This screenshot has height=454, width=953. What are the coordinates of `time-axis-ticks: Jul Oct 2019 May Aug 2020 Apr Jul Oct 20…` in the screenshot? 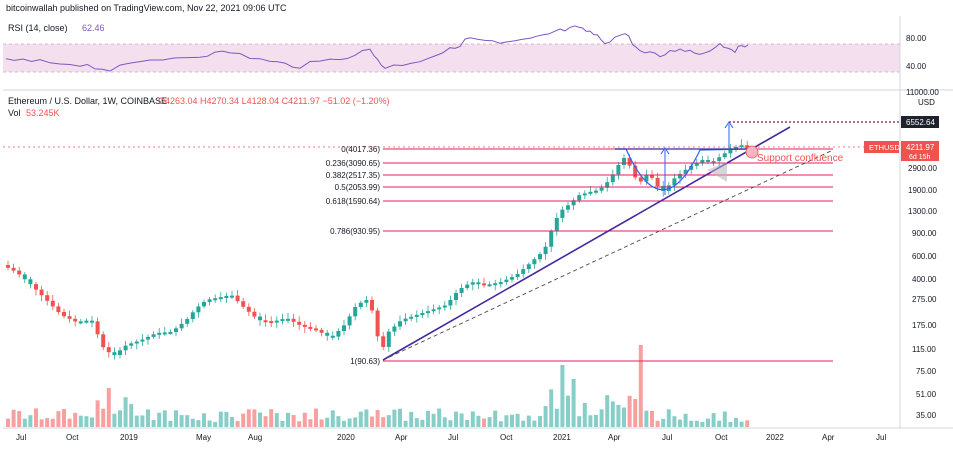 It's located at (451, 437).